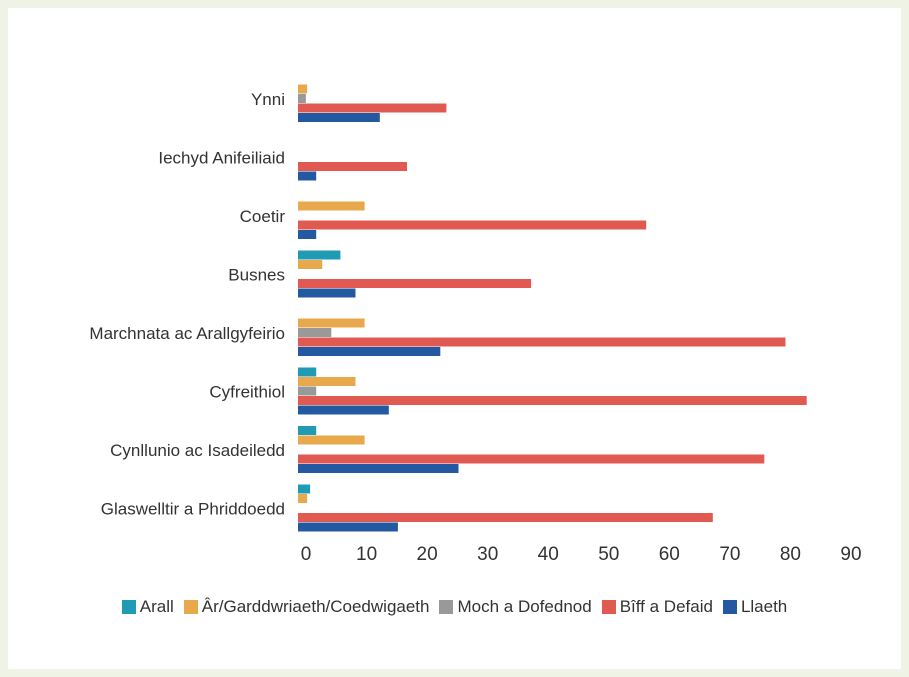 This screenshot has height=677, width=909. What do you see at coordinates (327, 381) in the screenshot?
I see `bar--r-garddwriaeth-coedwigaeth-5` at bounding box center [327, 381].